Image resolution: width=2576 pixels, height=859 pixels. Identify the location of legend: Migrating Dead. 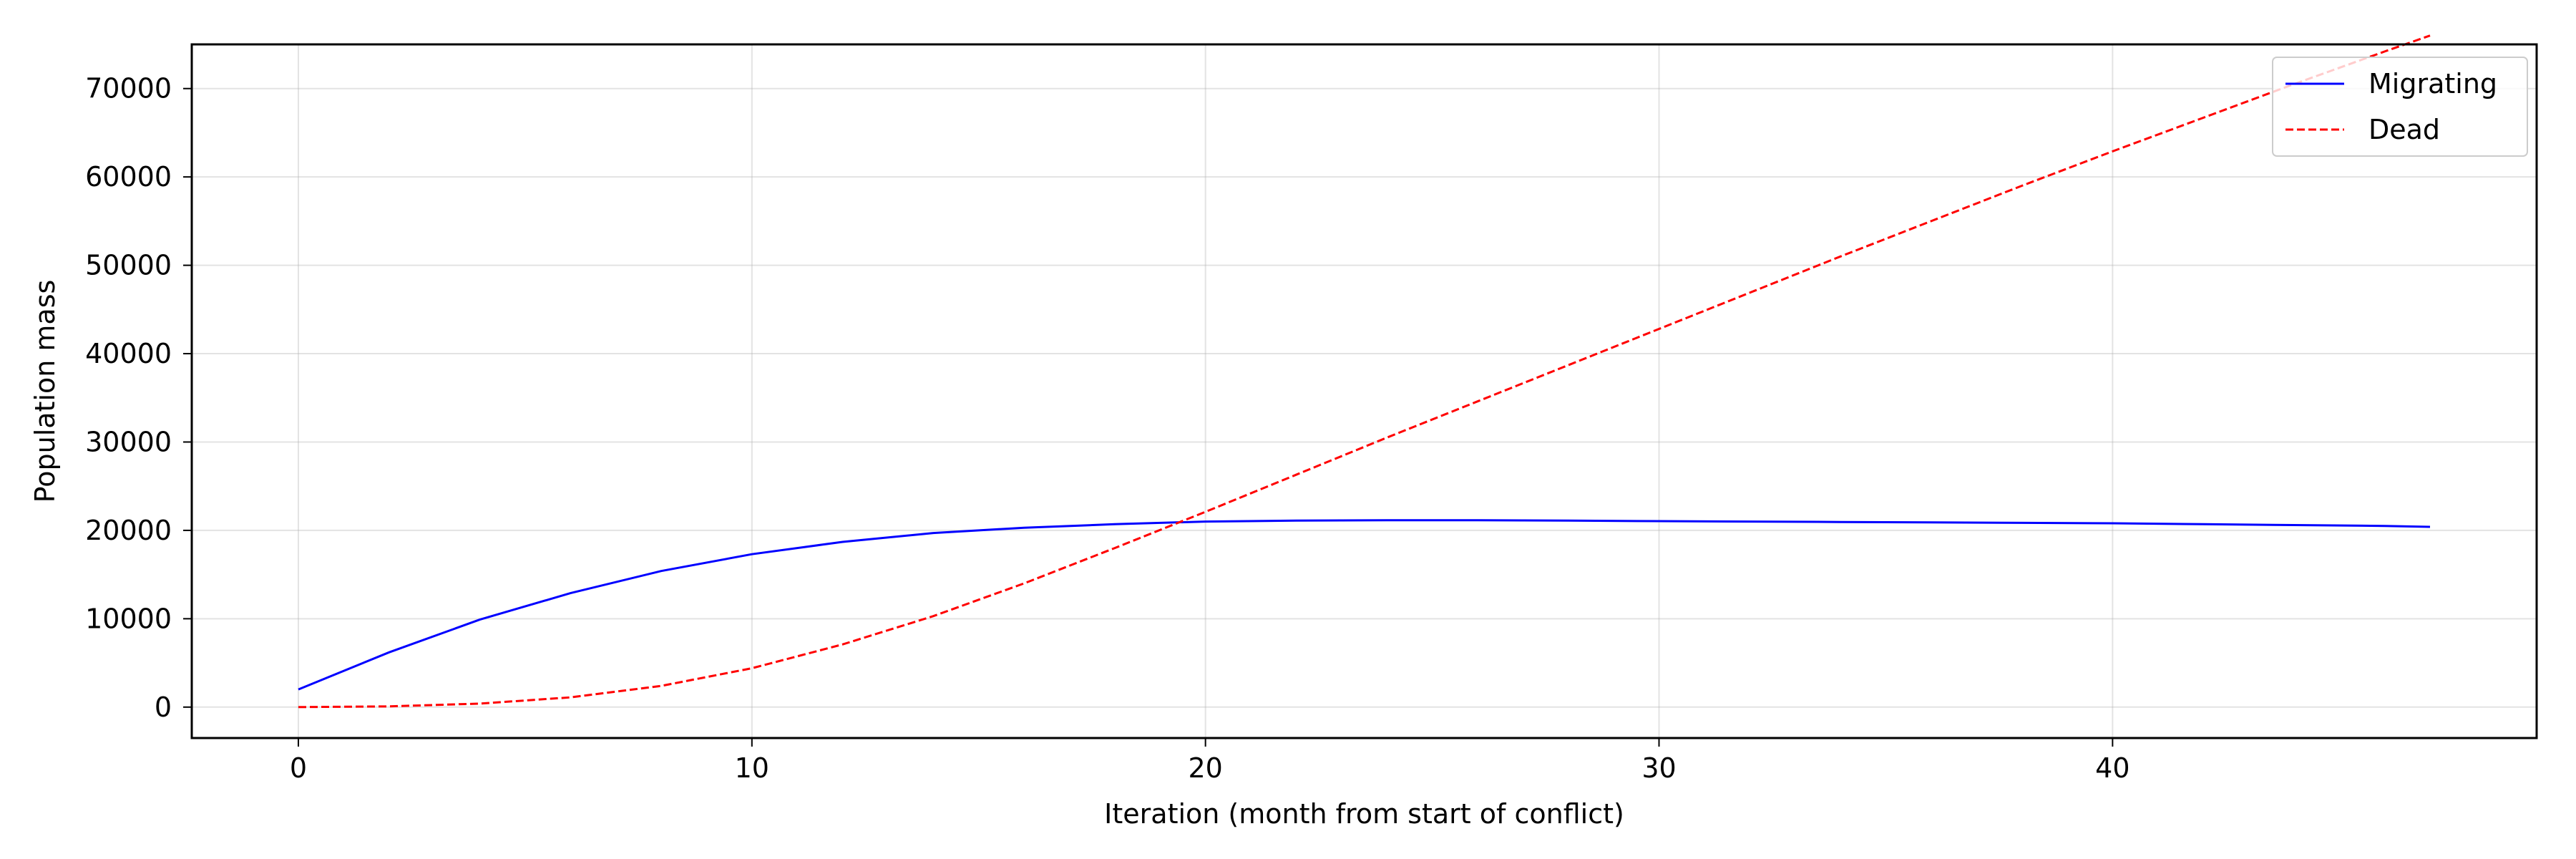
(2400, 107).